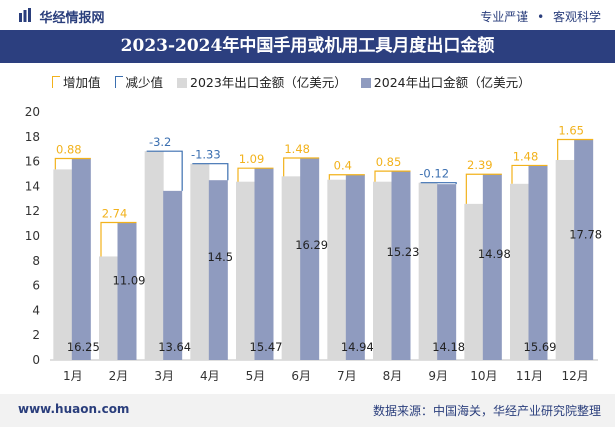 The width and height of the screenshot is (615, 427). Describe the element at coordinates (36, 335) in the screenshot. I see `y-tick-label: 2` at that location.